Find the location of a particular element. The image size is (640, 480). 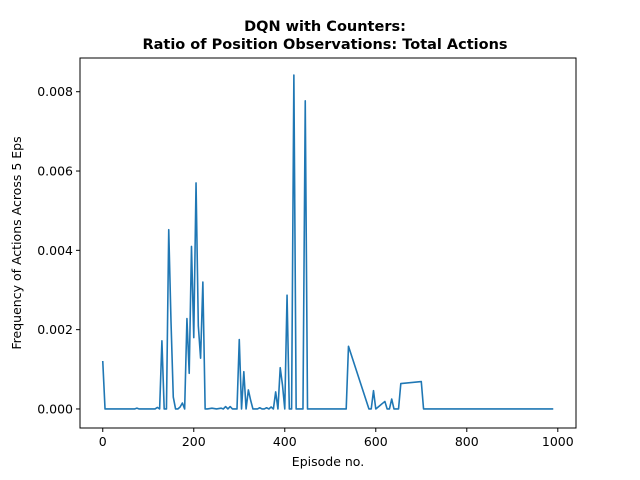

x-tick-label: 800 is located at coordinates (467, 441).